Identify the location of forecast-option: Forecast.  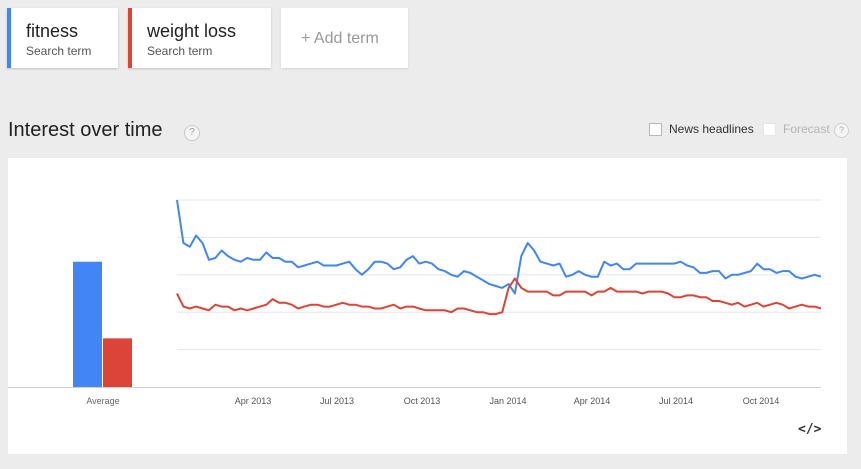
(796, 129).